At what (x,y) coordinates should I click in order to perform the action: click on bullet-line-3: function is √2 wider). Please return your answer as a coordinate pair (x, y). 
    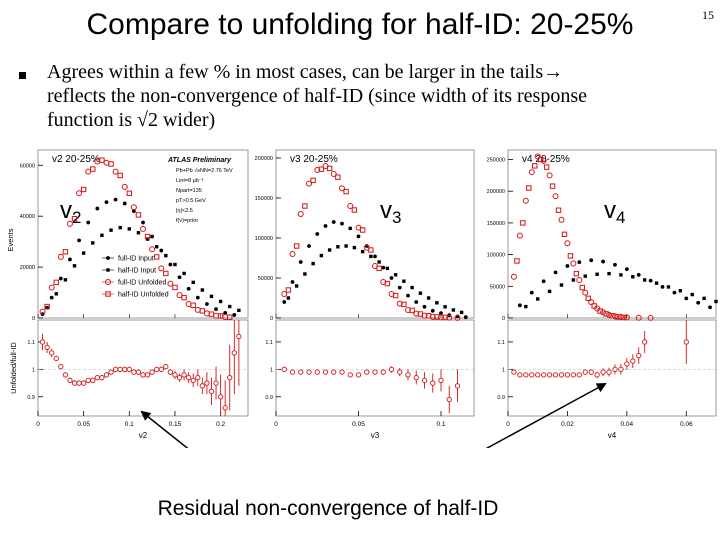
    Looking at the image, I should click on (131, 120).